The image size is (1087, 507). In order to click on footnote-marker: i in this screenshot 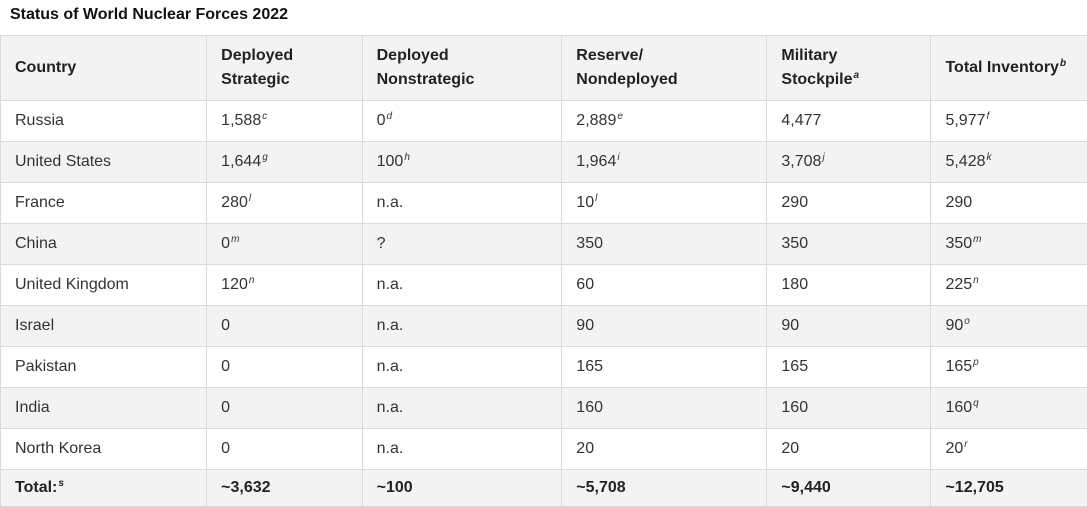, I will do `click(618, 157)`.